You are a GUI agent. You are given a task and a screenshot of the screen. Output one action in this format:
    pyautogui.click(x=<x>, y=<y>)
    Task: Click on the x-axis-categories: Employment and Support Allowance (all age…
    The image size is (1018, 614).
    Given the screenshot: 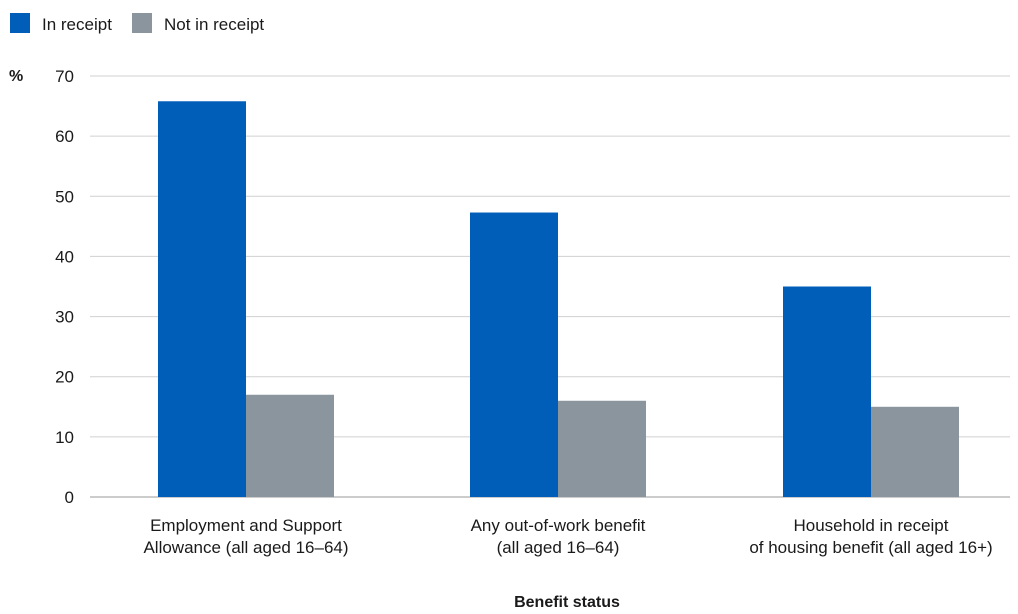 What is the action you would take?
    pyautogui.click(x=567, y=536)
    